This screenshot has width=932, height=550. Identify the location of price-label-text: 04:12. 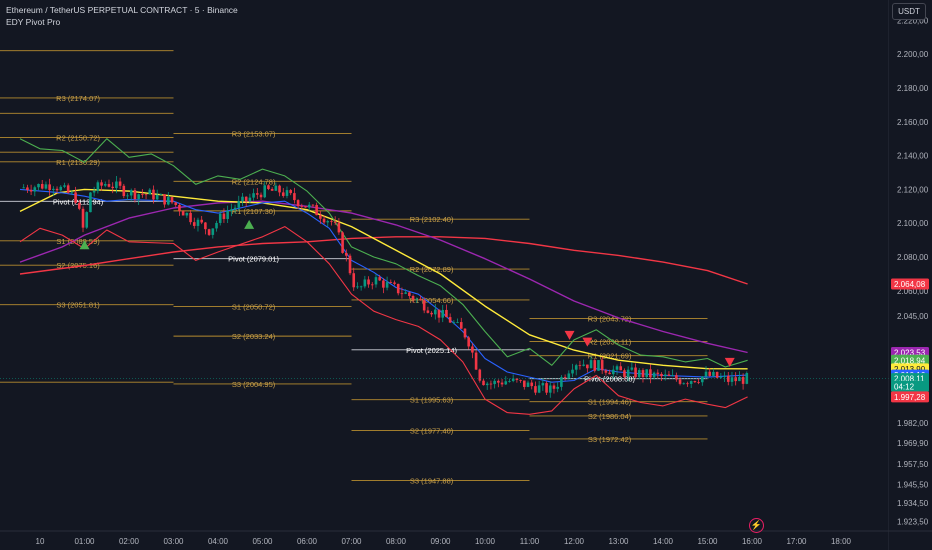
(904, 386).